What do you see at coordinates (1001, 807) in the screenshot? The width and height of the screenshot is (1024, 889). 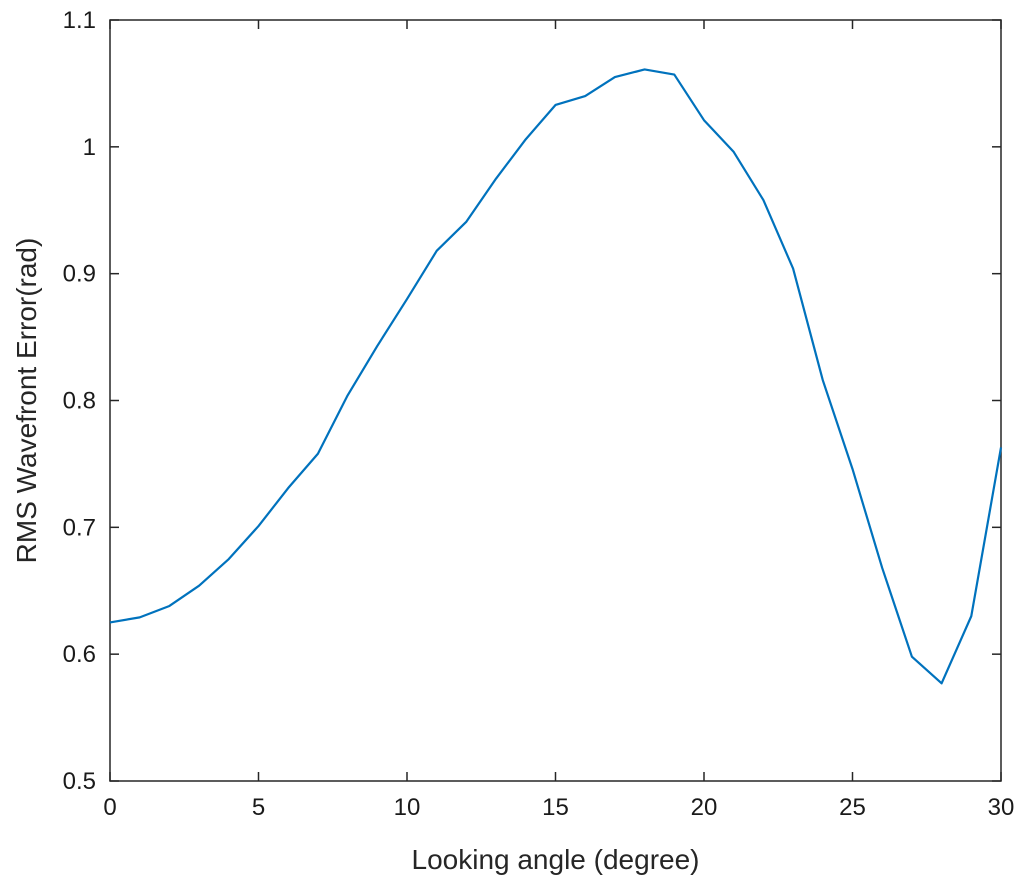 I see `x-tick-label: 30` at bounding box center [1001, 807].